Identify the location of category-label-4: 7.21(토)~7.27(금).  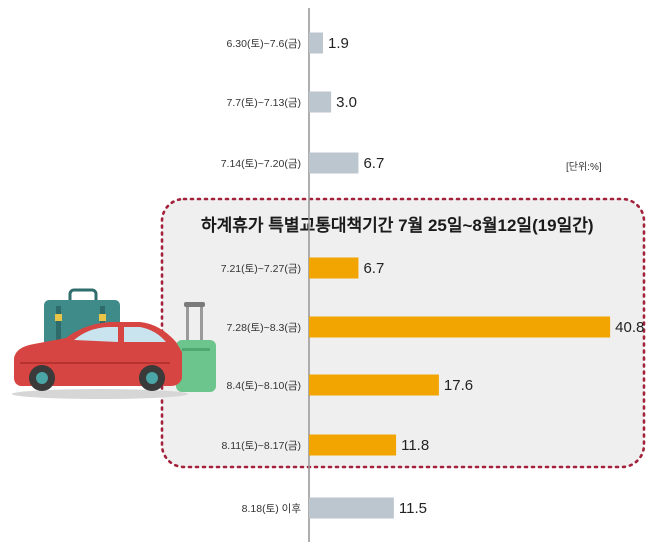
(261, 269).